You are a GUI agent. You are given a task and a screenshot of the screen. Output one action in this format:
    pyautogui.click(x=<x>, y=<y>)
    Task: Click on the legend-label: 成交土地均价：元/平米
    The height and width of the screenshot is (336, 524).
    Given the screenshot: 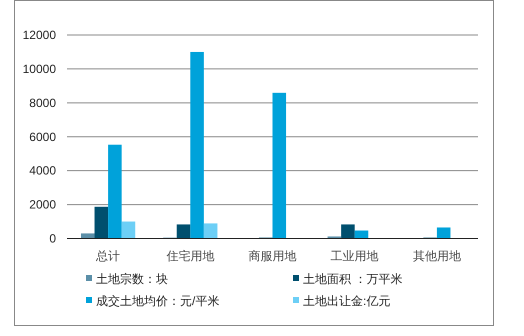 What is the action you would take?
    pyautogui.click(x=158, y=301)
    